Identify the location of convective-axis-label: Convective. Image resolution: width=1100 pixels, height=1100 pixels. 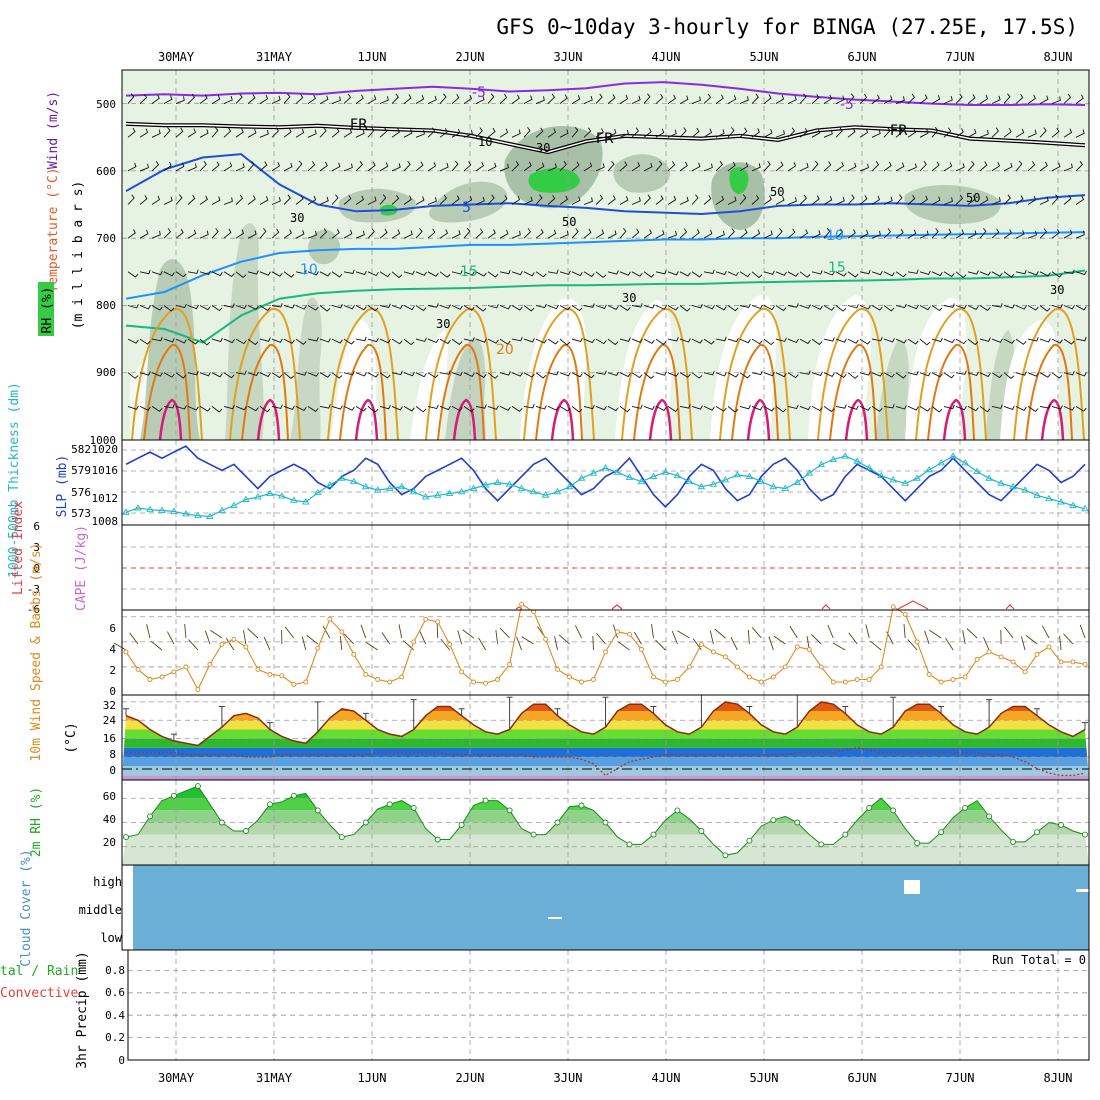
(39, 993).